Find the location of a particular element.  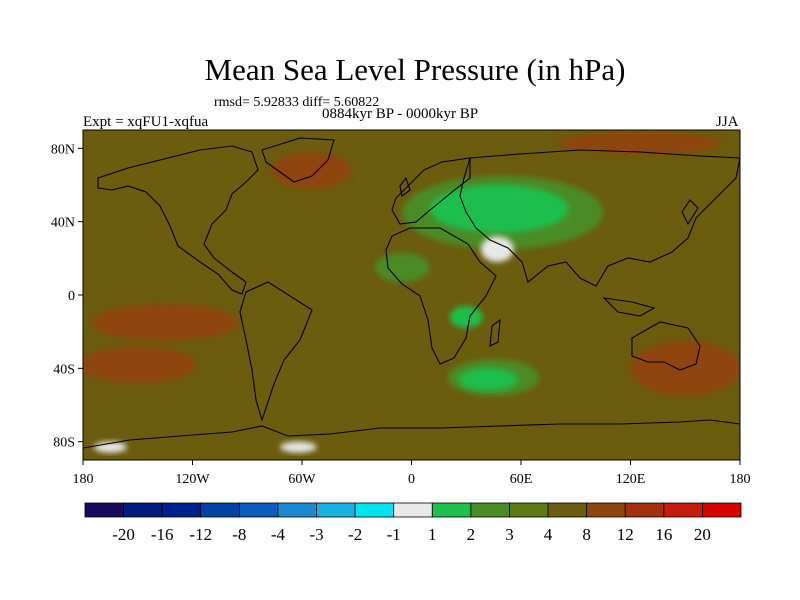

colorbar-label: -12 is located at coordinates (200, 534).